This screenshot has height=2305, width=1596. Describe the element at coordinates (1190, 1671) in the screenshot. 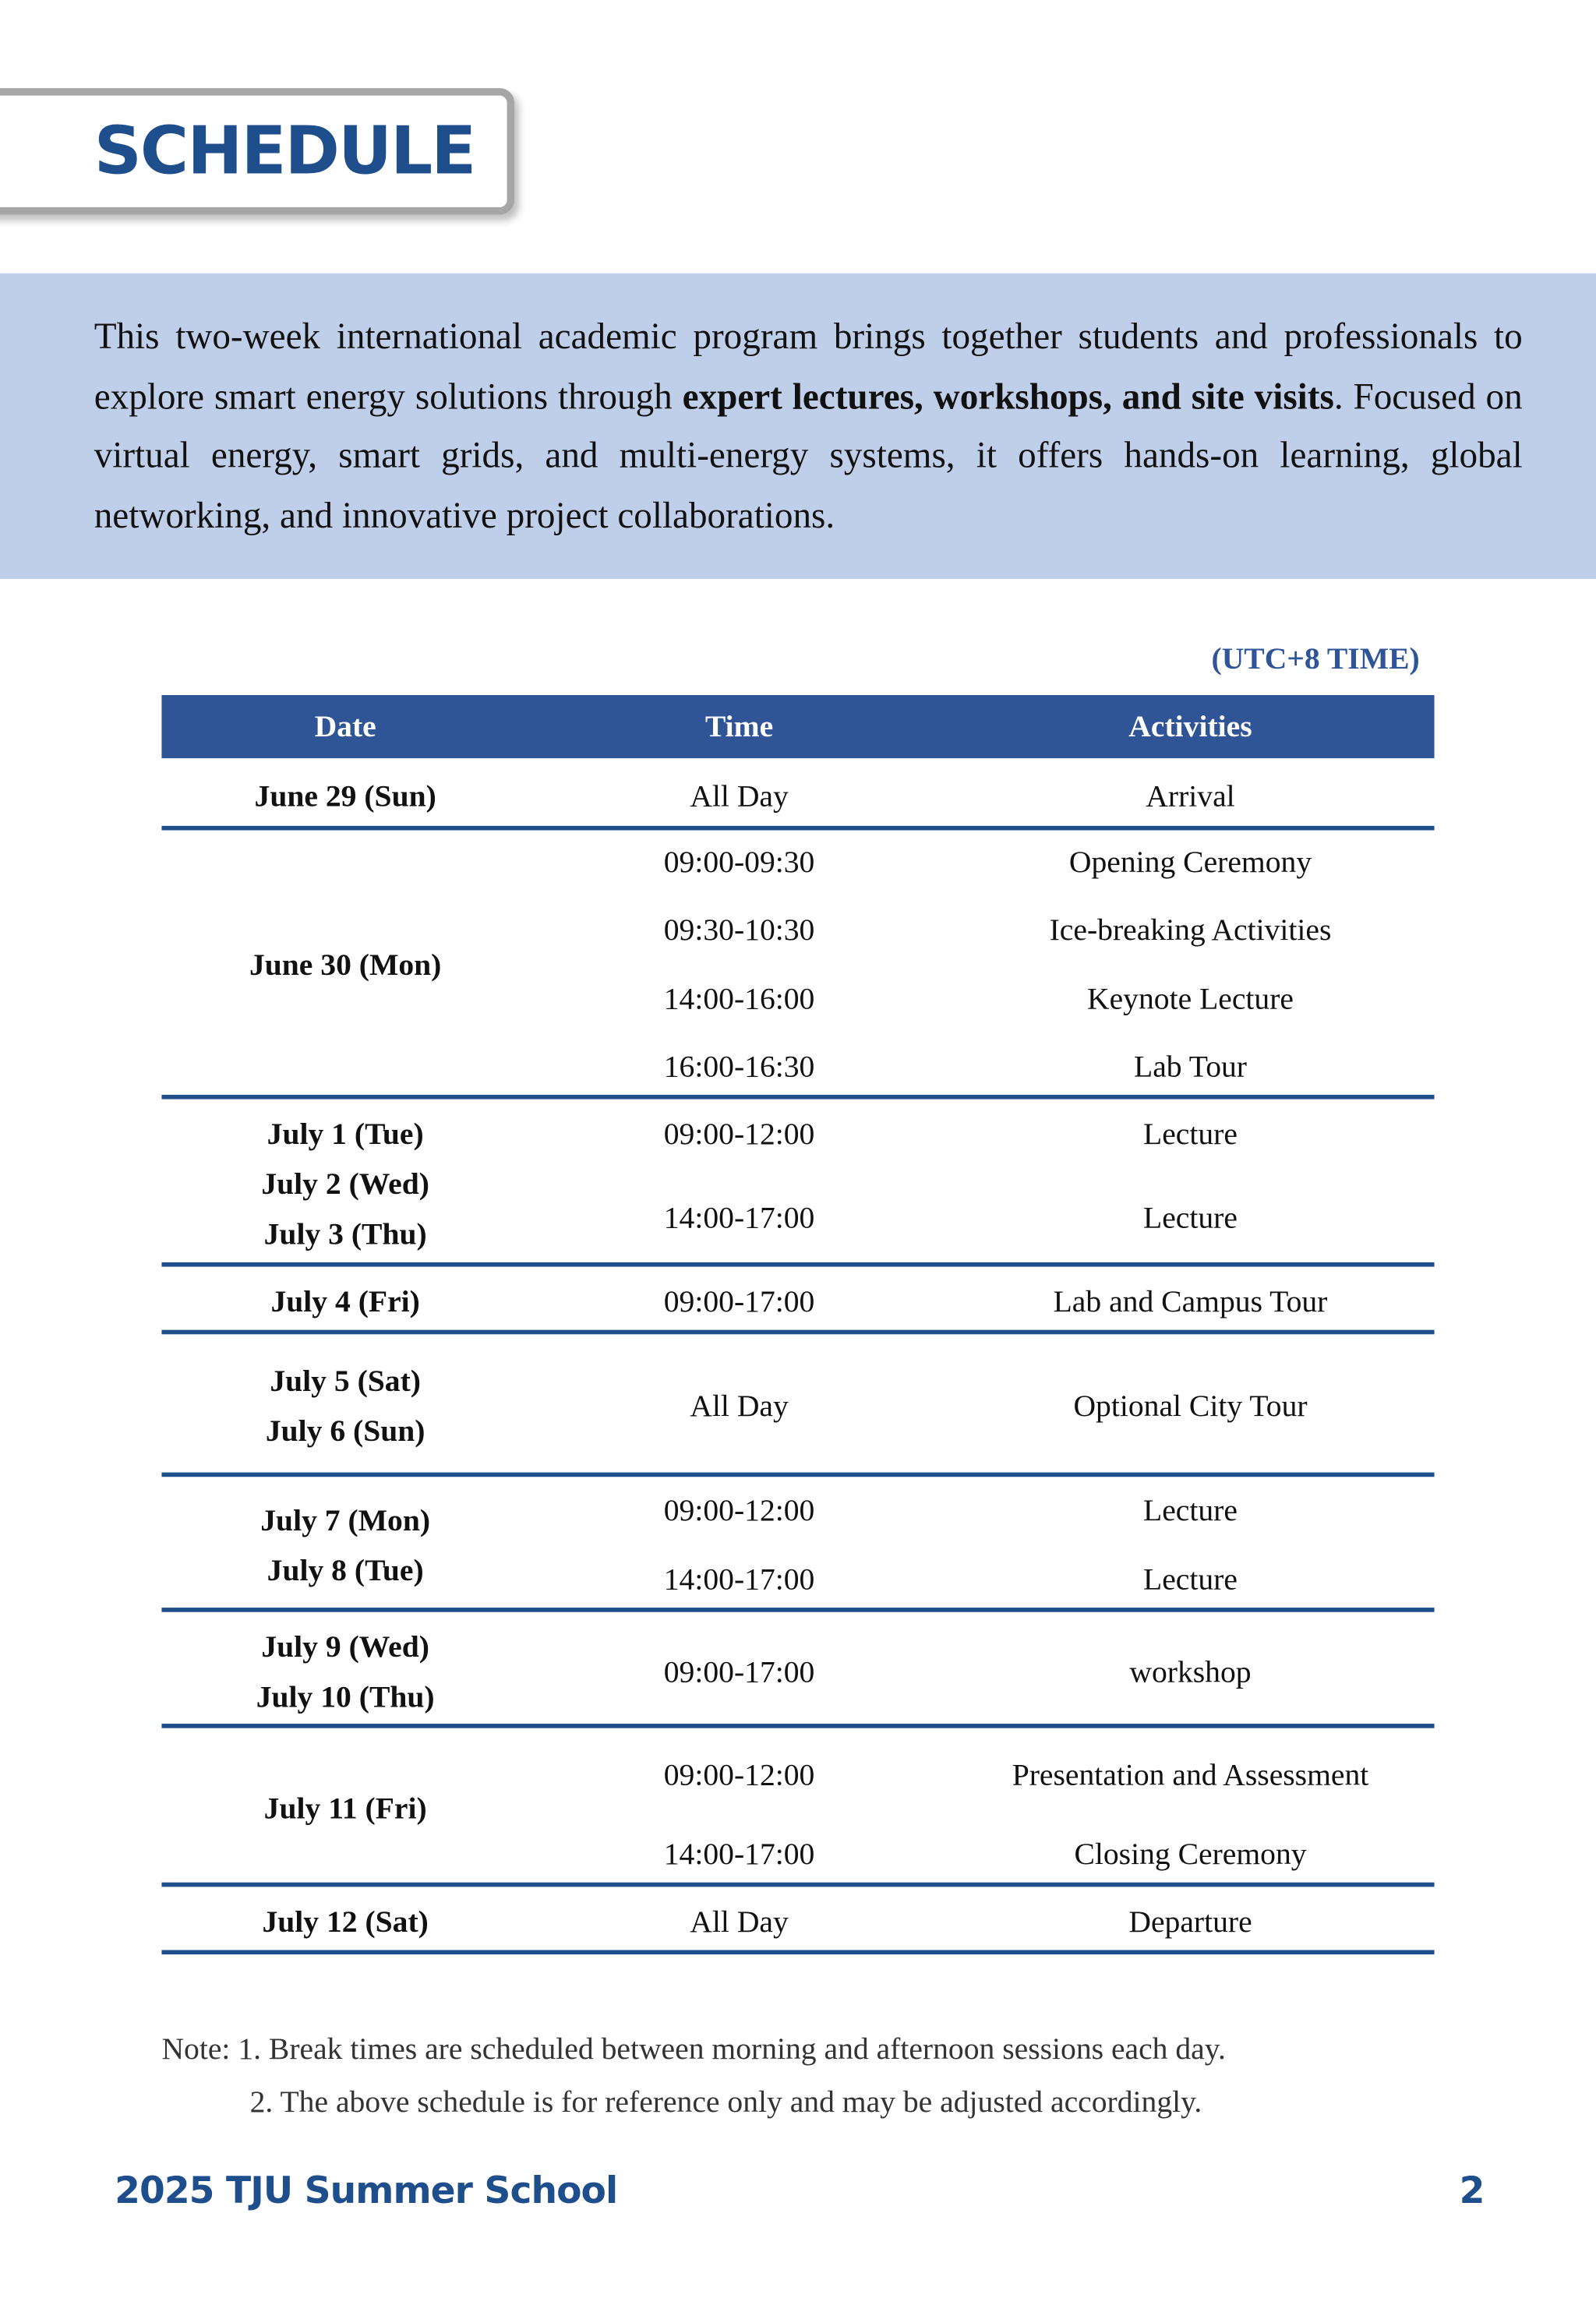

I see `activity-cell: workshop` at that location.